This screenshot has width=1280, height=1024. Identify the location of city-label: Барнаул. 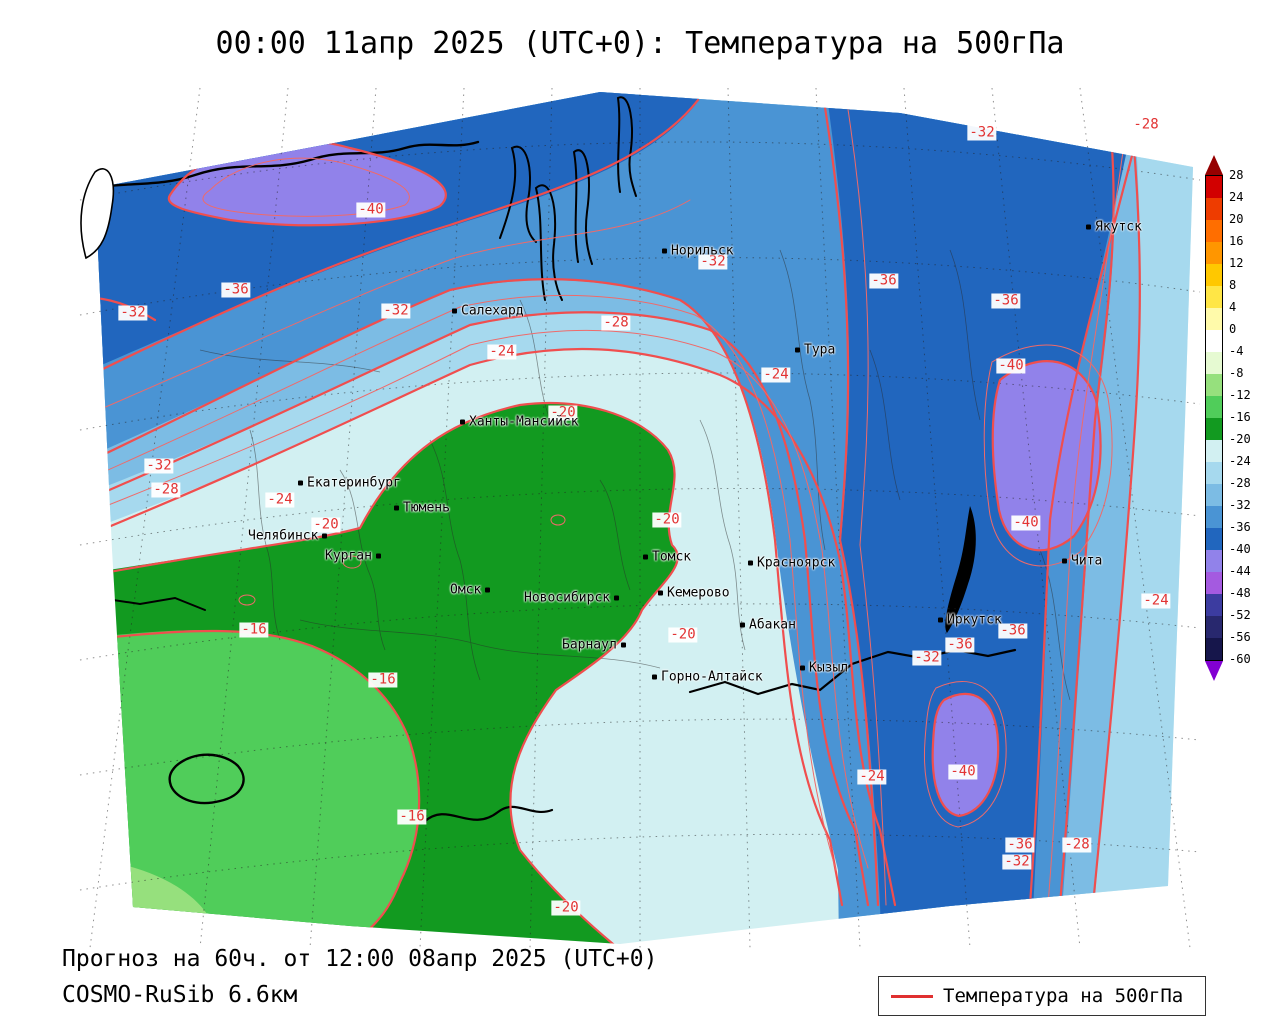
(589, 645).